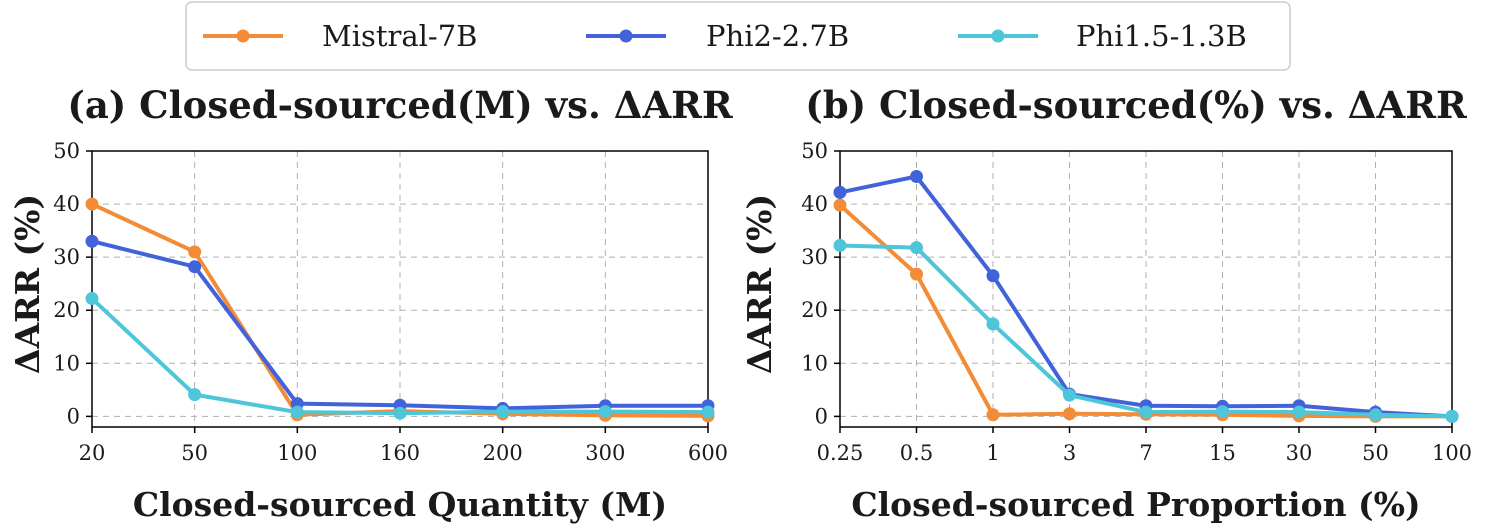  I want to click on panel-b-x-tick-label: 1, so click(992, 453).